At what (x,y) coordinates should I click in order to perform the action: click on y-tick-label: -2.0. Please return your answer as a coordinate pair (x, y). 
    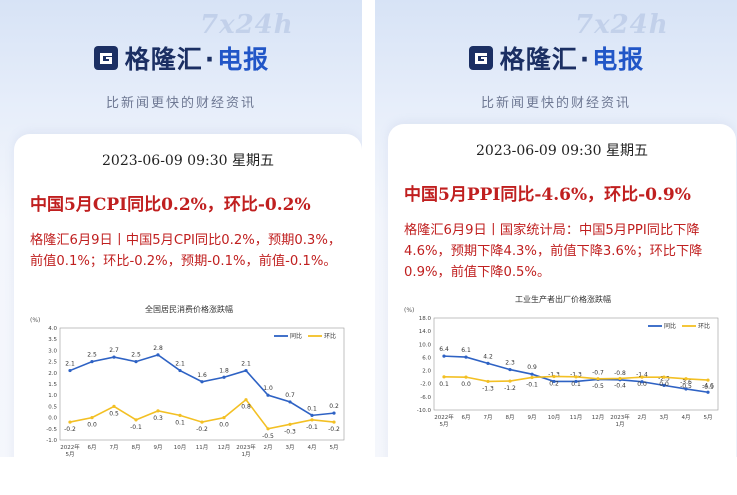
    Looking at the image, I should click on (425, 385).